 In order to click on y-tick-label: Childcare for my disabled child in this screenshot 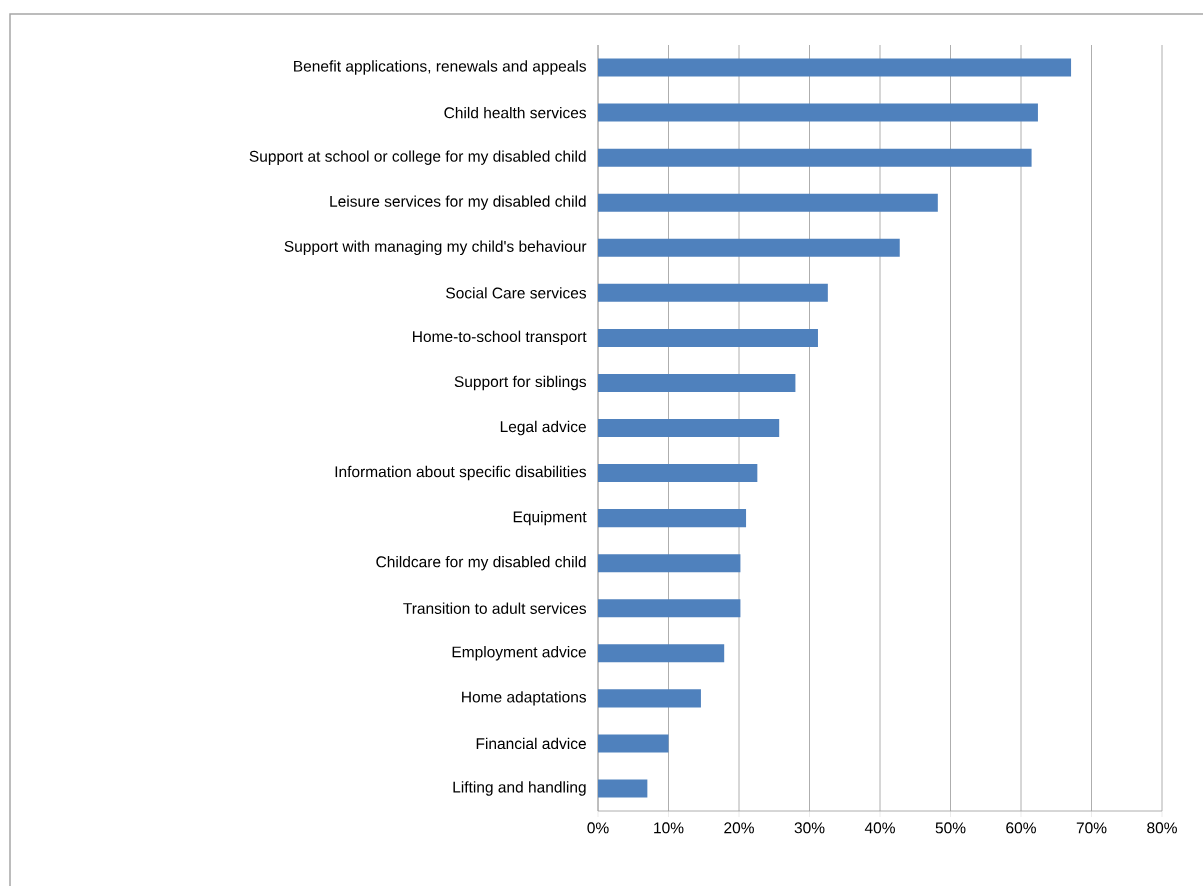, I will do `click(481, 563)`.